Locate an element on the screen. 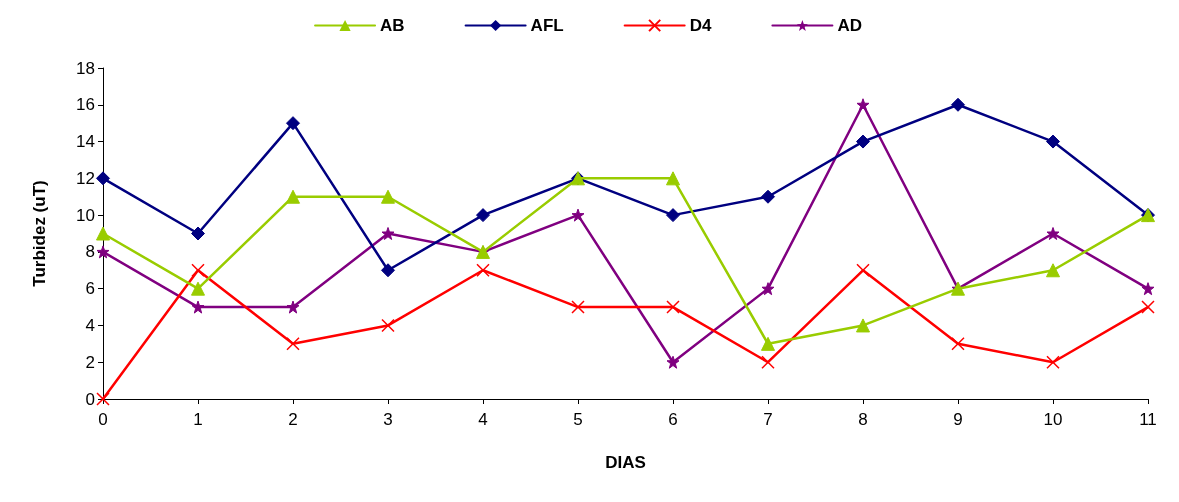 Image resolution: width=1179 pixels, height=502 pixels. y-tick-label: 12 is located at coordinates (85, 178).